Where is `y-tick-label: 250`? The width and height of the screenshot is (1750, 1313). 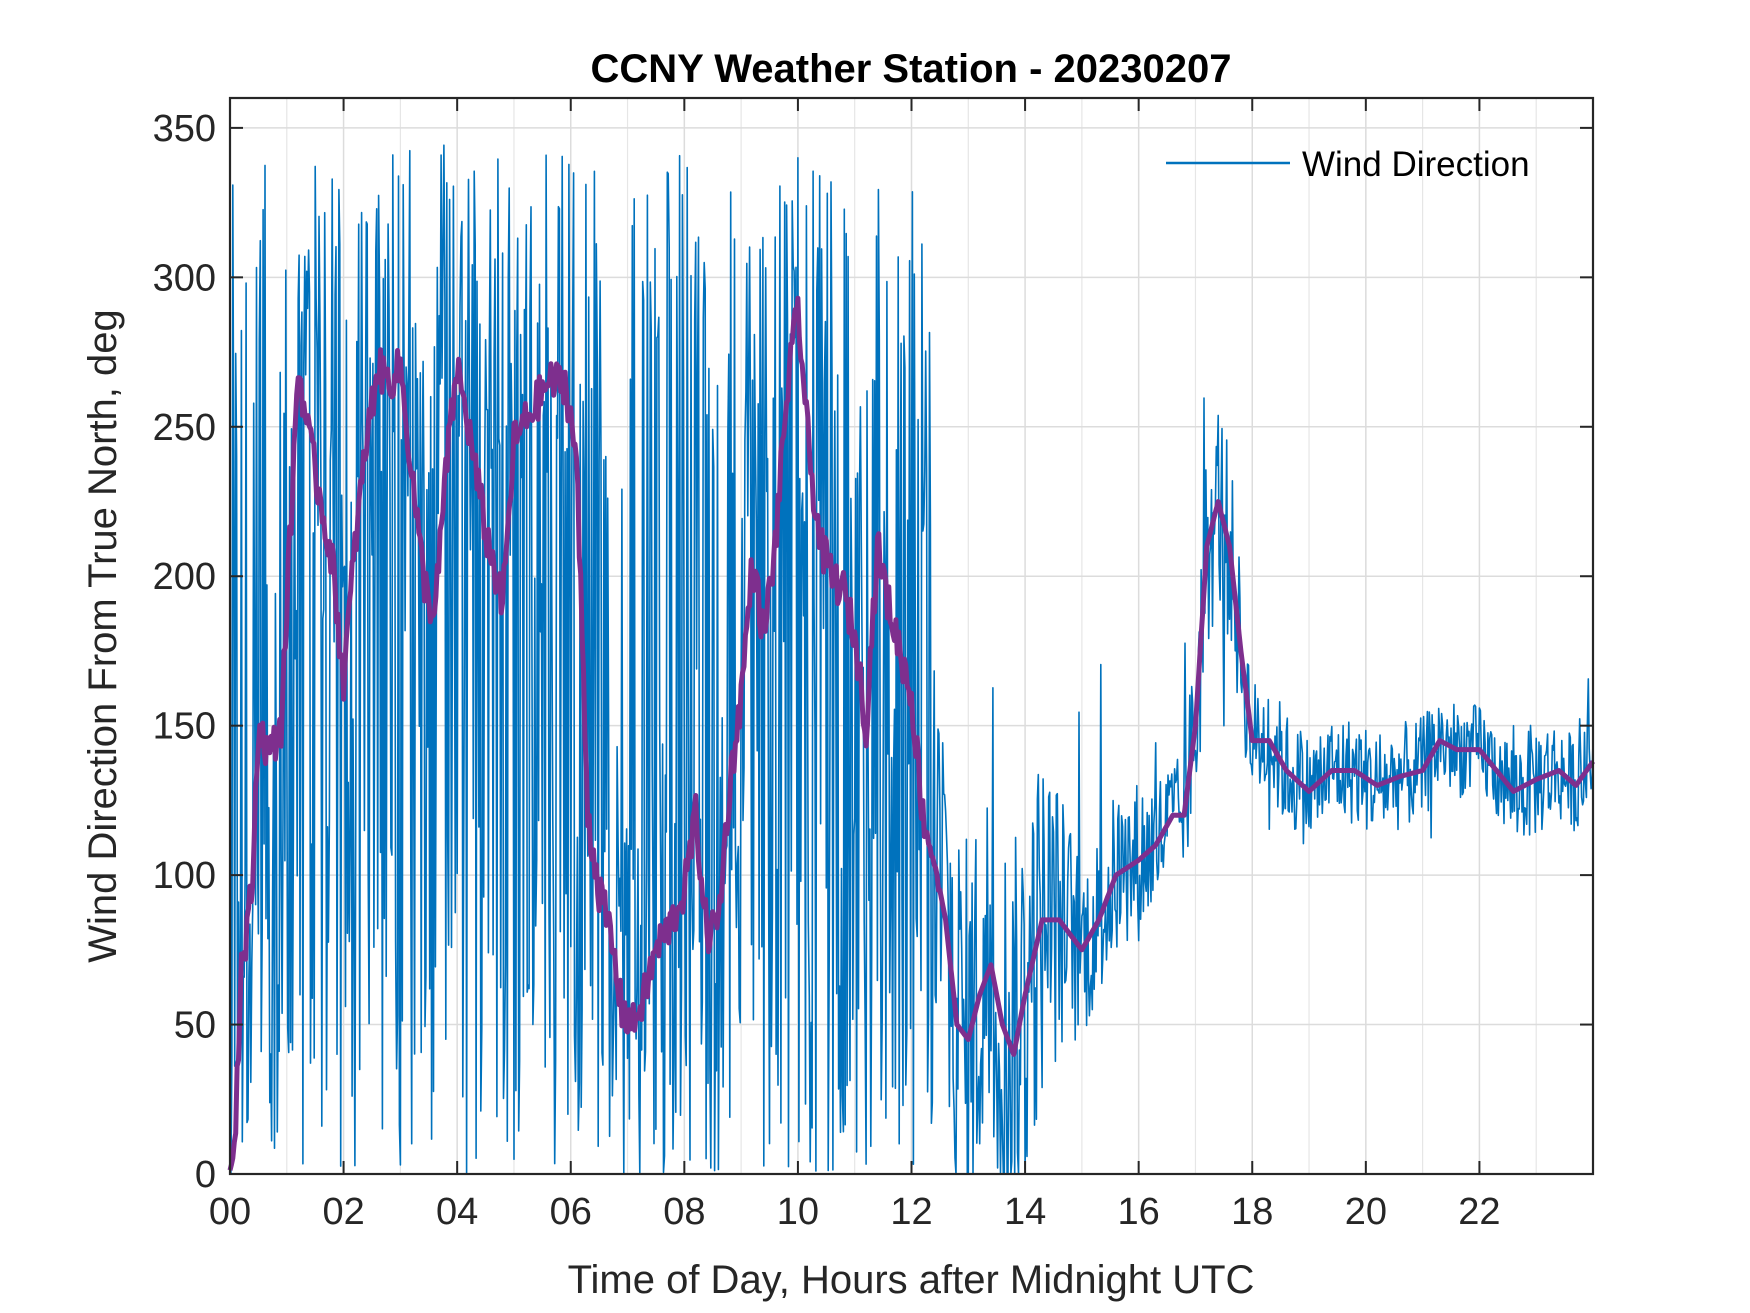 y-tick-label: 250 is located at coordinates (184, 428).